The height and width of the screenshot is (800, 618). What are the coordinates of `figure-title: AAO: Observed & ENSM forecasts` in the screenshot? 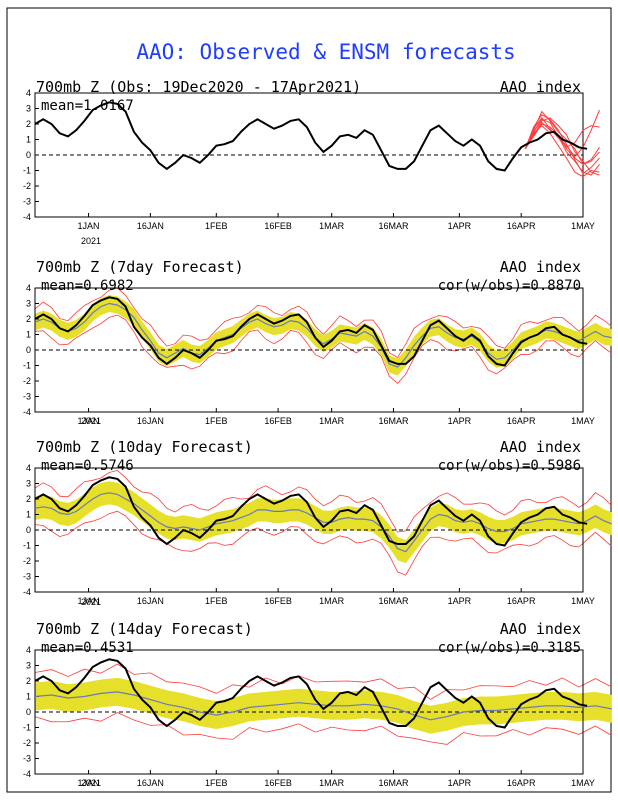 It's located at (325, 52).